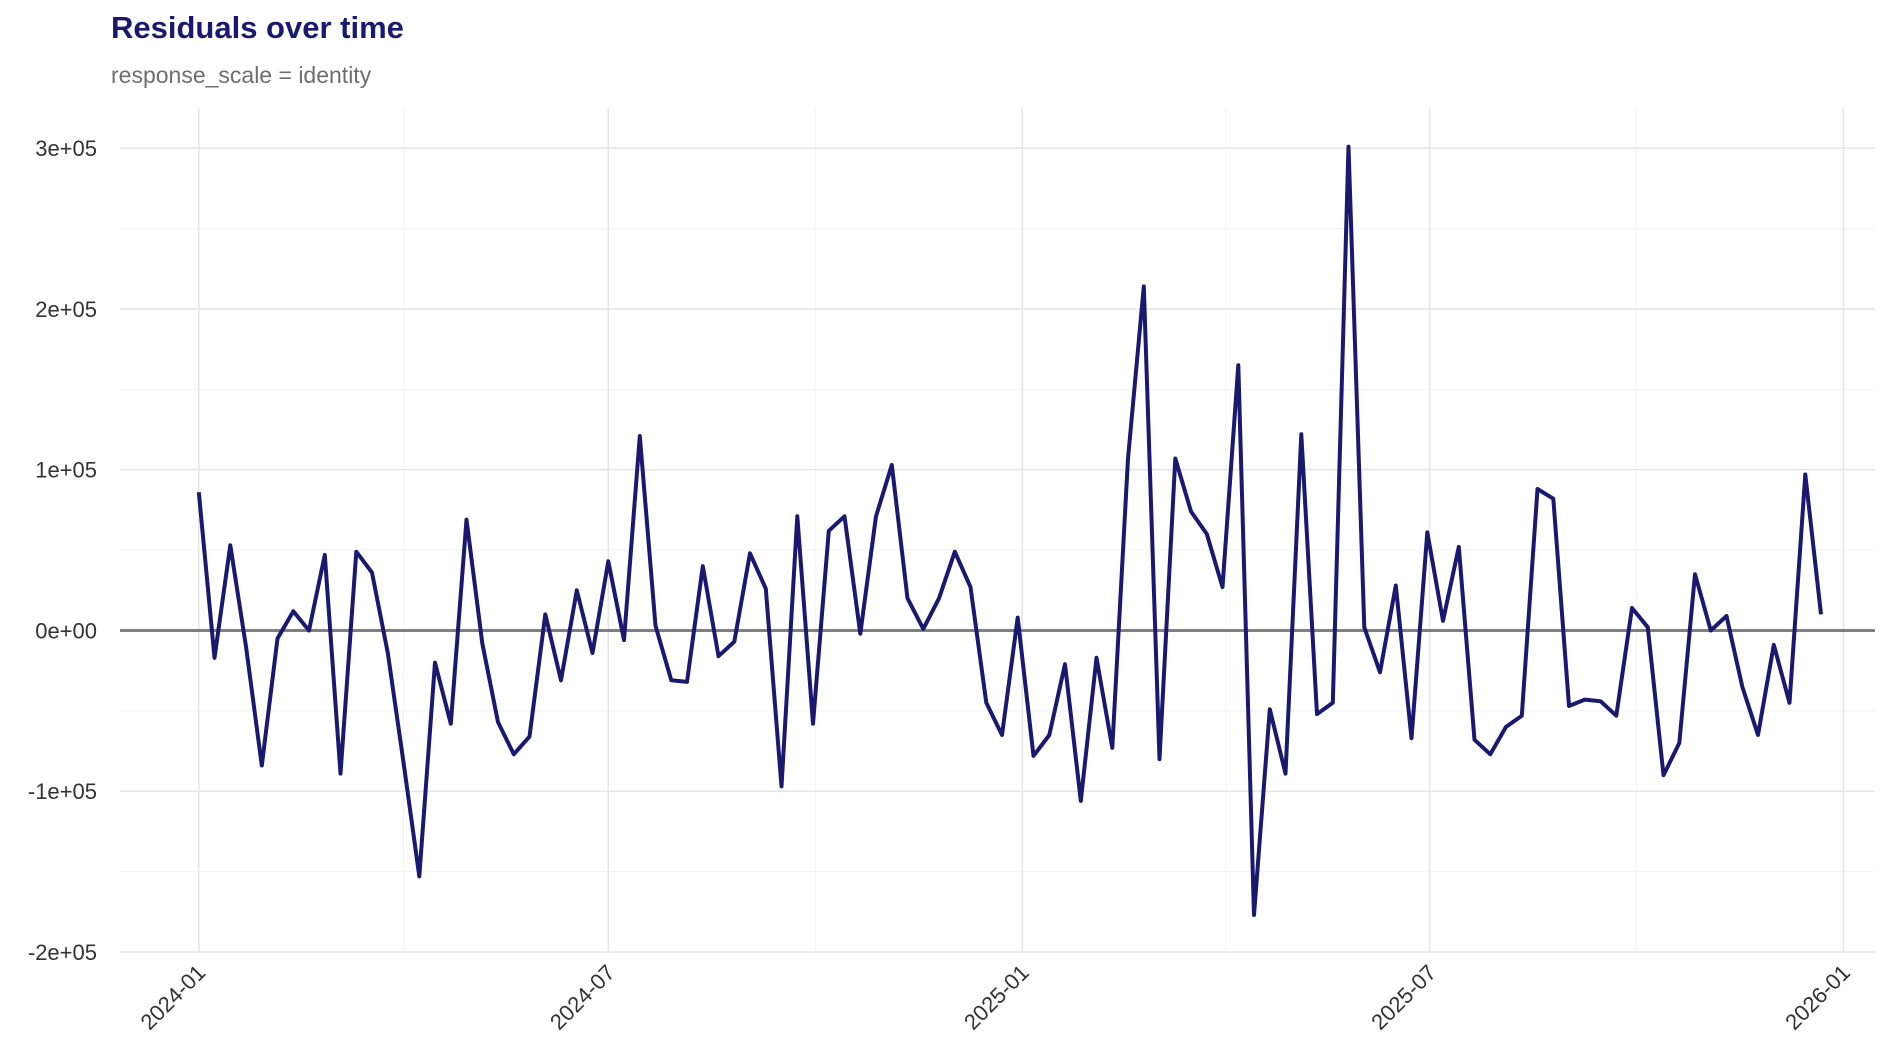  What do you see at coordinates (62, 952) in the screenshot?
I see `y-tick-label: -2e+05` at bounding box center [62, 952].